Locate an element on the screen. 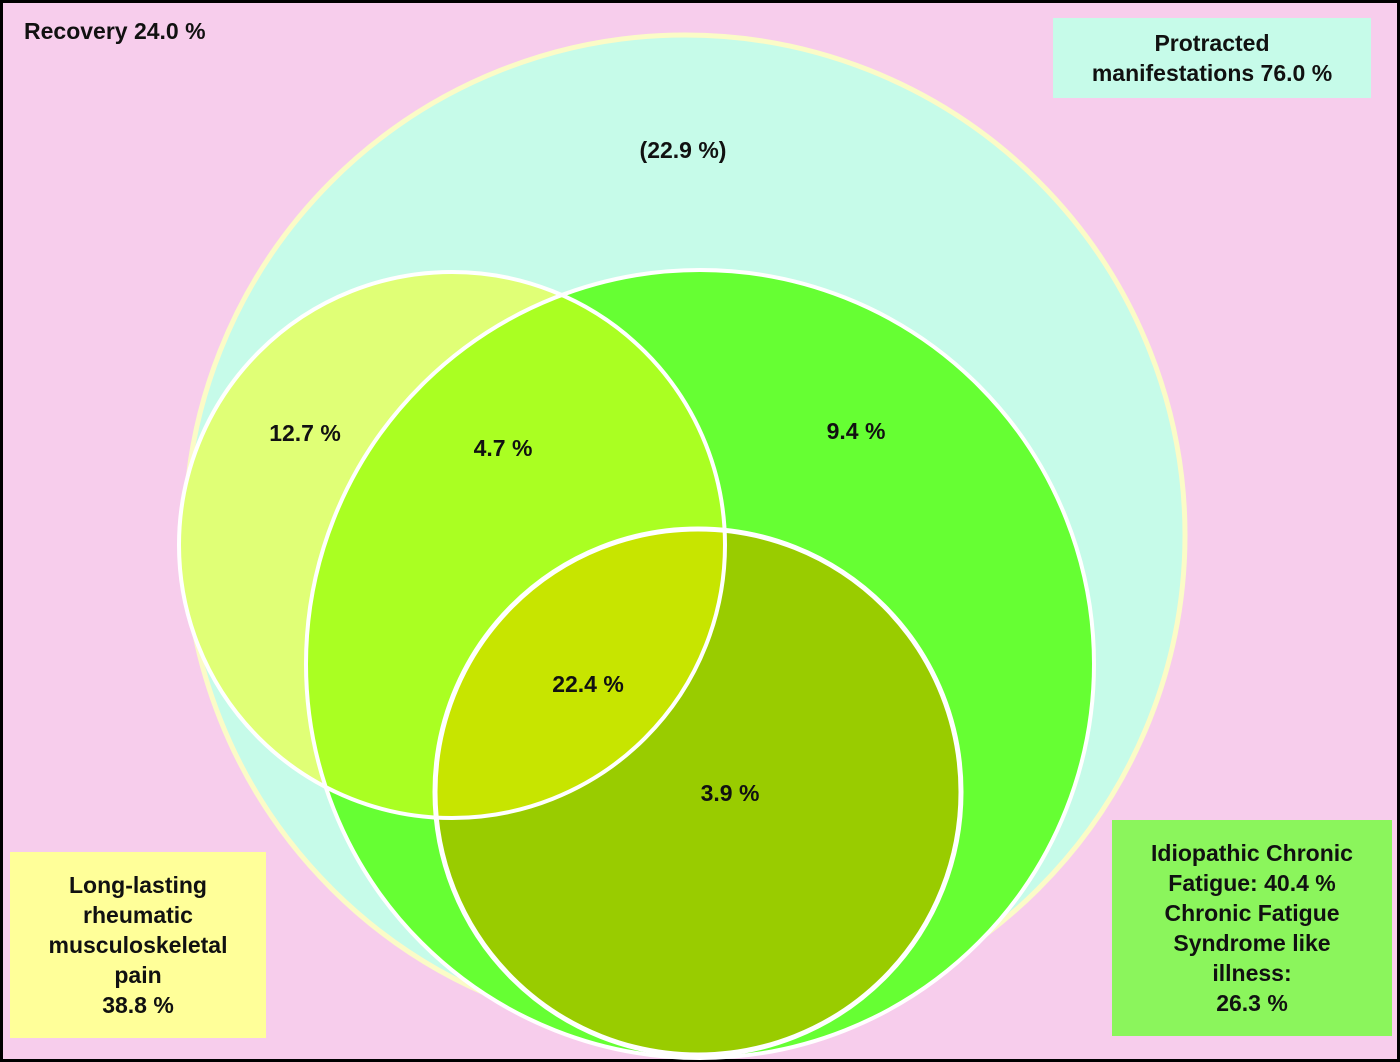  rheumatic-line: pain is located at coordinates (138, 975).